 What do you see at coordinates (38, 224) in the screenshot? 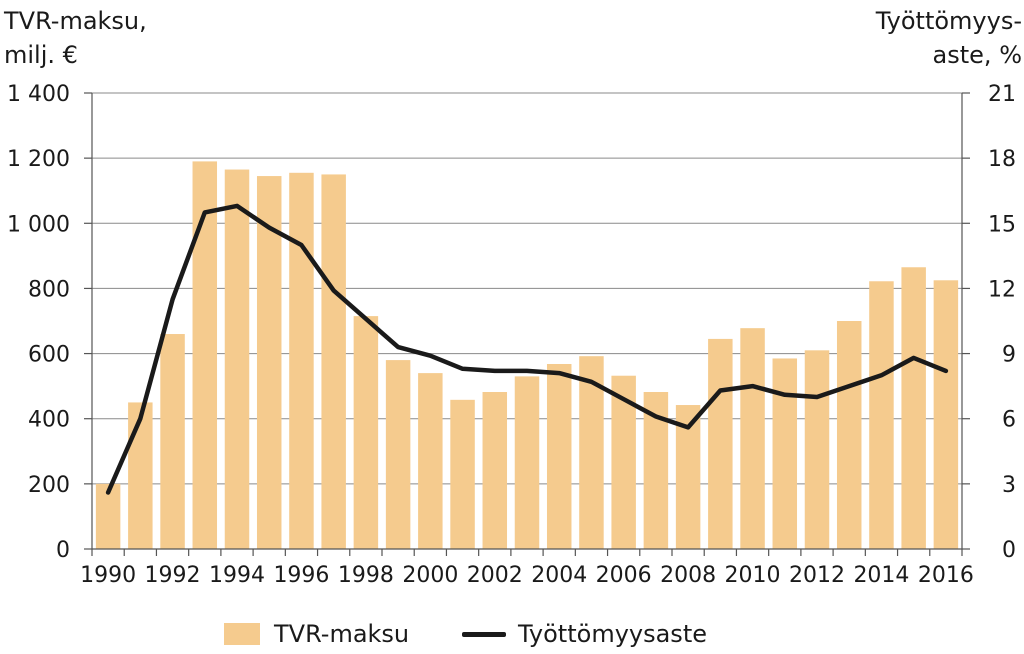
I see `left-tick-label: 1 000` at bounding box center [38, 224].